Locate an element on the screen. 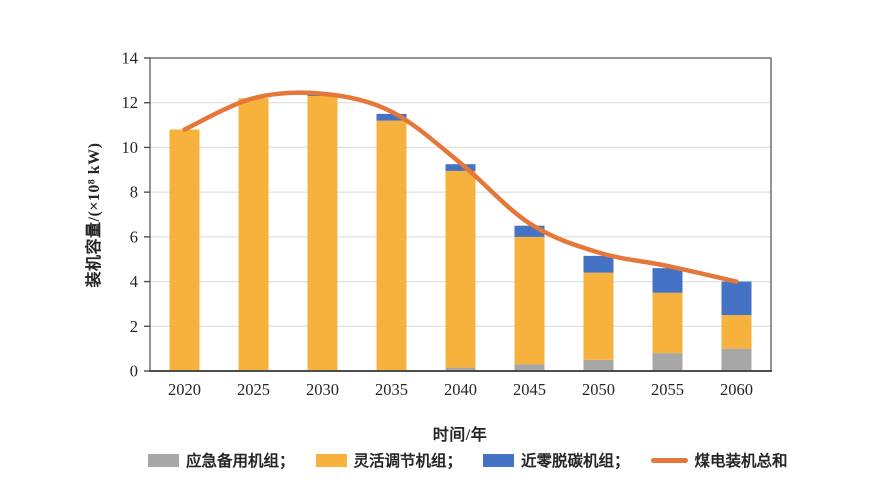 This screenshot has height=501, width=879. legend-item-emergency-backup-units: 应急备用机组； is located at coordinates (221, 460).